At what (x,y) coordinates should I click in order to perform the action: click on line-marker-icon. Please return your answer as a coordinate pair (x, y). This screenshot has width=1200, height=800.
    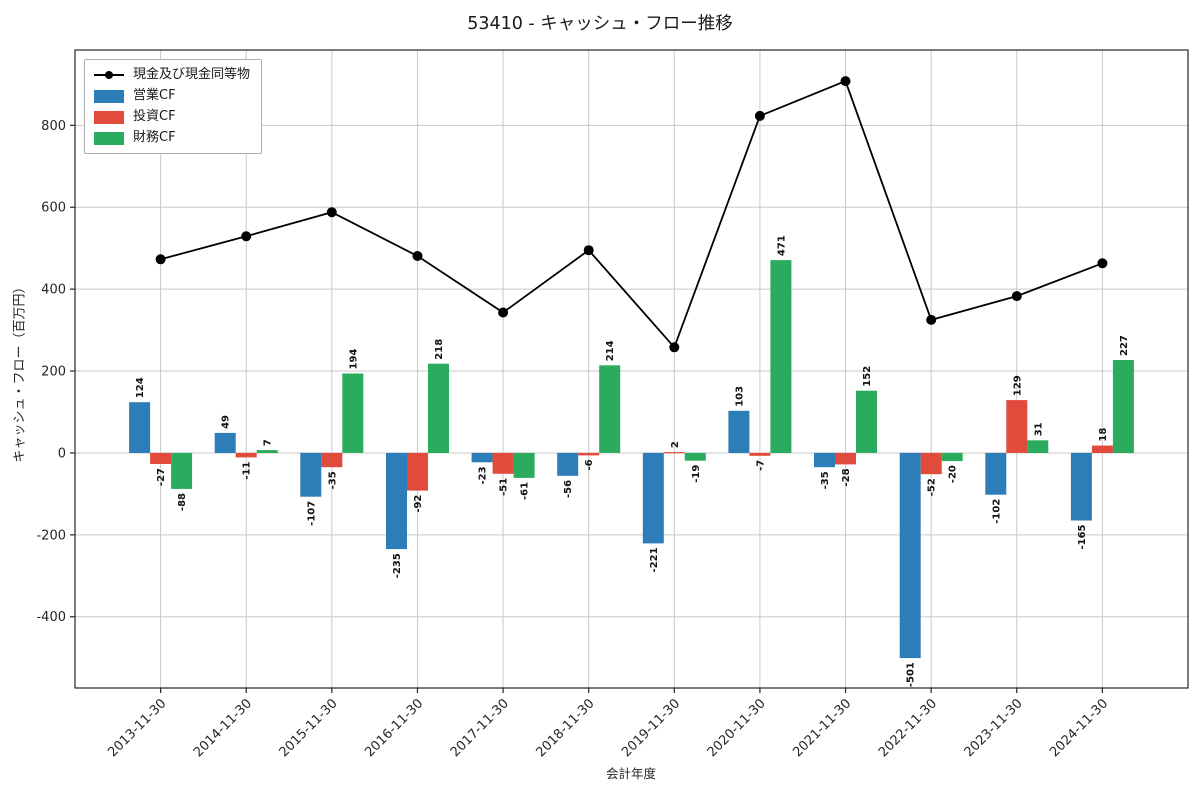
    Looking at the image, I should click on (109, 75).